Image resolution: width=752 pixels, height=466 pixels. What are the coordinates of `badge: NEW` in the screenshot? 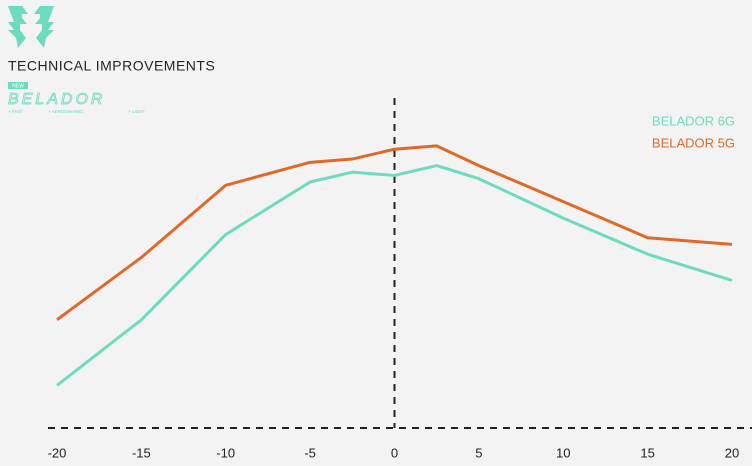 It's located at (18, 86).